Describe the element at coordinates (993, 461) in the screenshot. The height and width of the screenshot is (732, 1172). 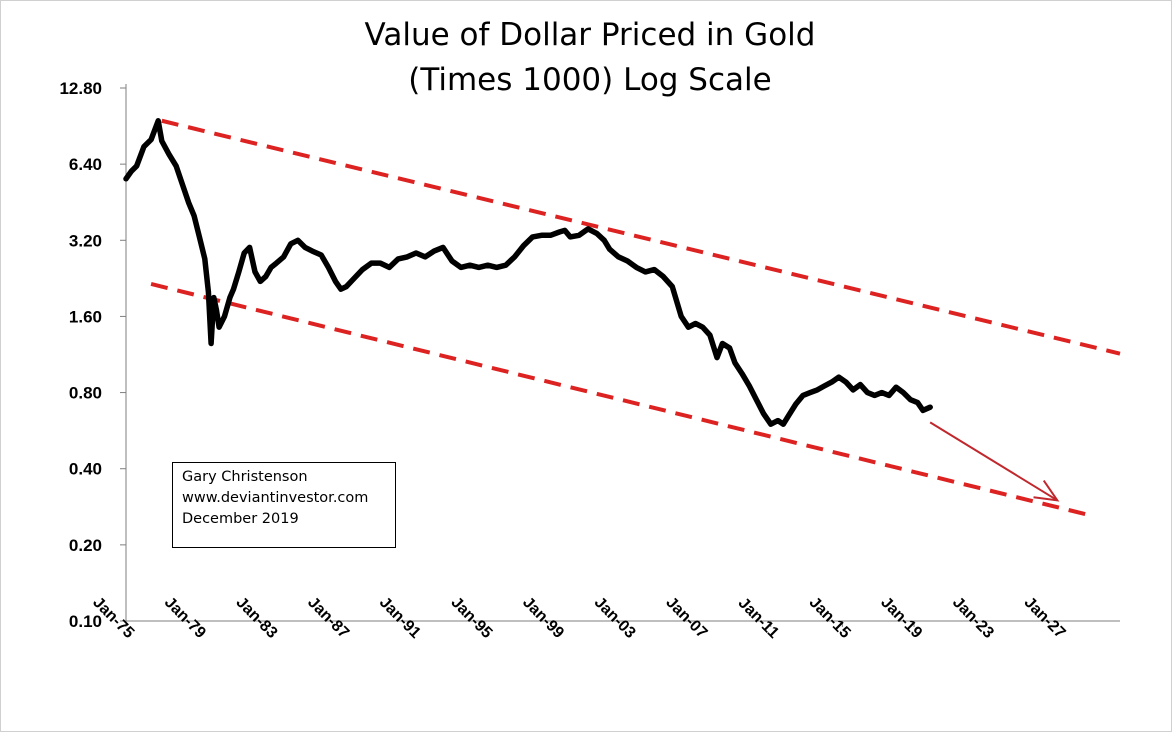
I see `projection-arrow` at that location.